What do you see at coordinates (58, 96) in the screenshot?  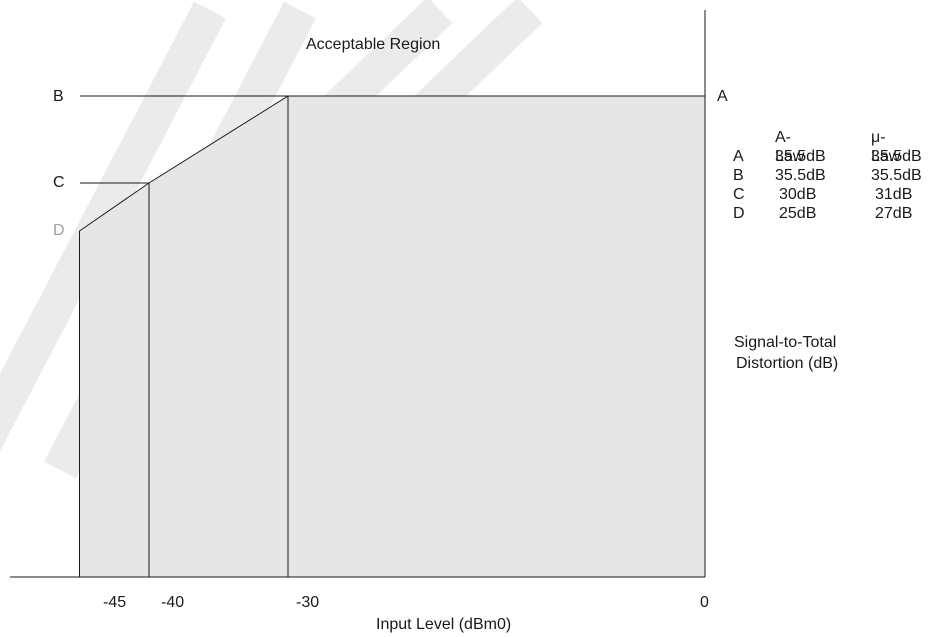 I see `marker-label-b: B` at bounding box center [58, 96].